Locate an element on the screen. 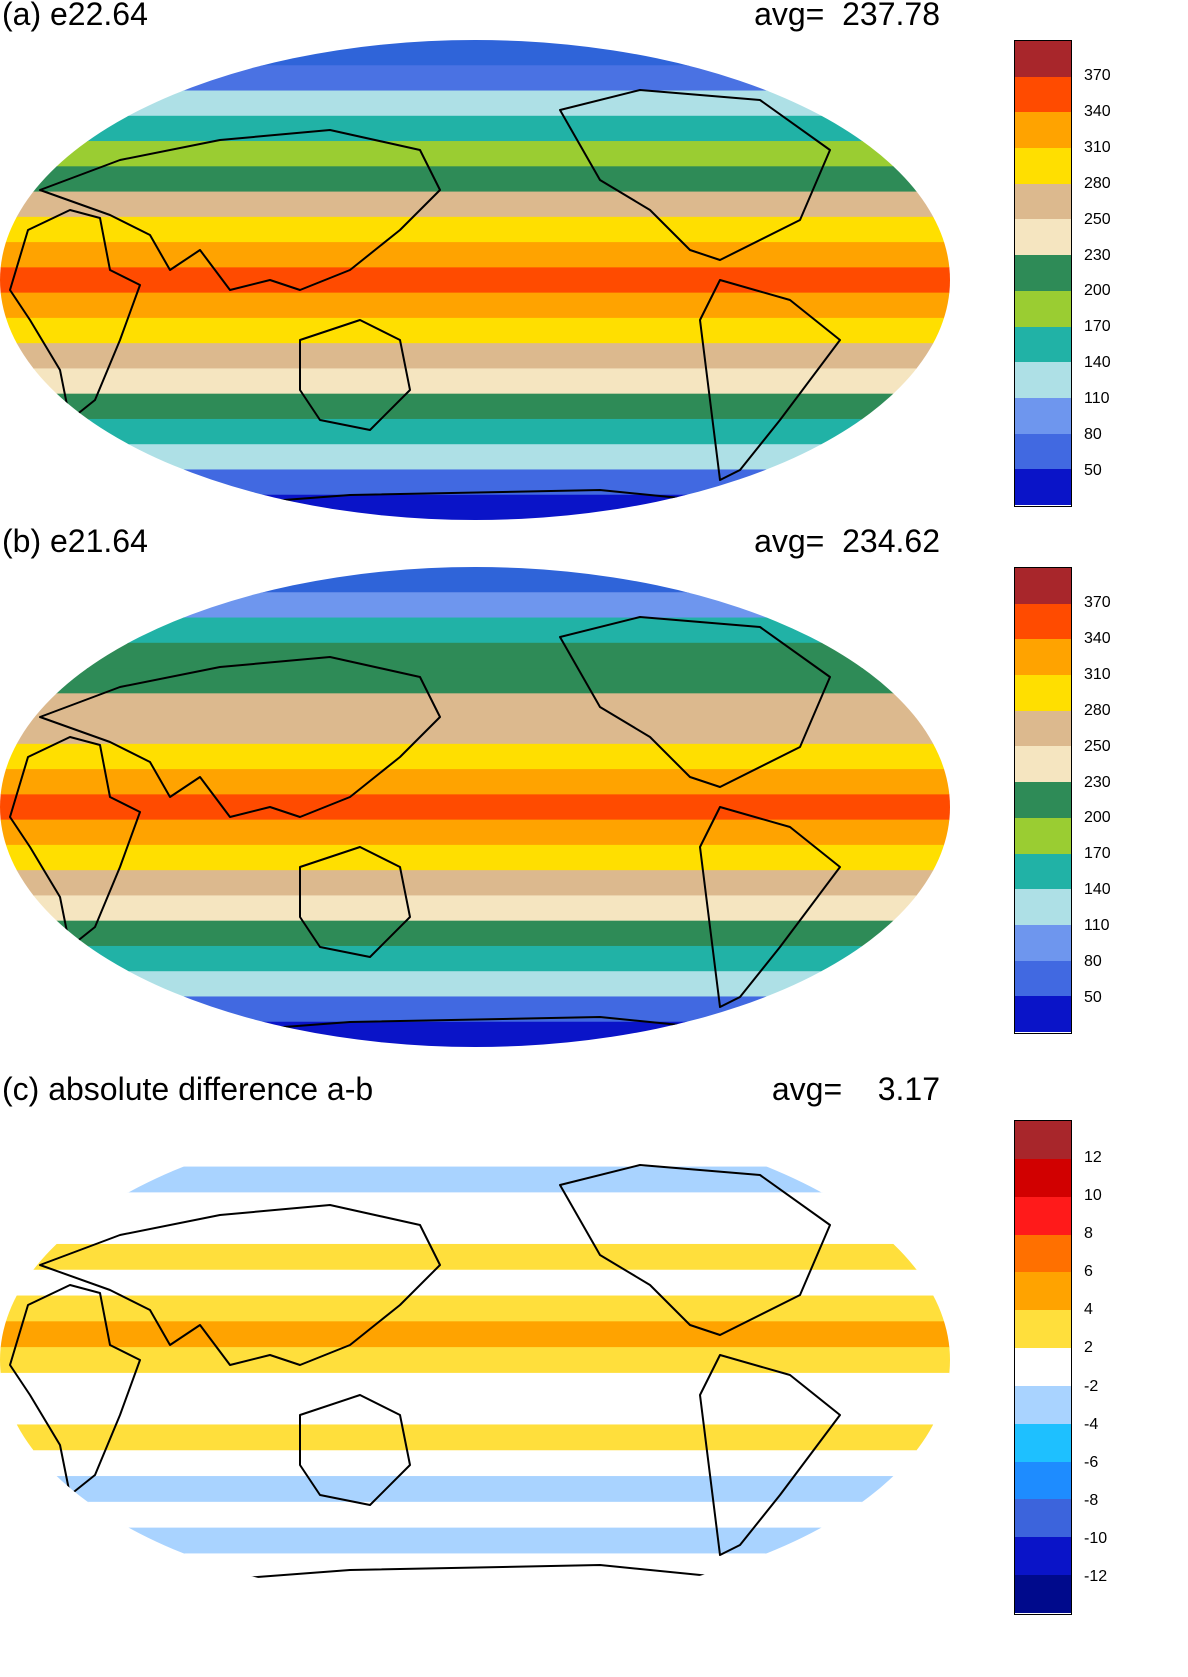 This screenshot has width=1188, height=1677. colorbar-label: 250 is located at coordinates (1097, 746).